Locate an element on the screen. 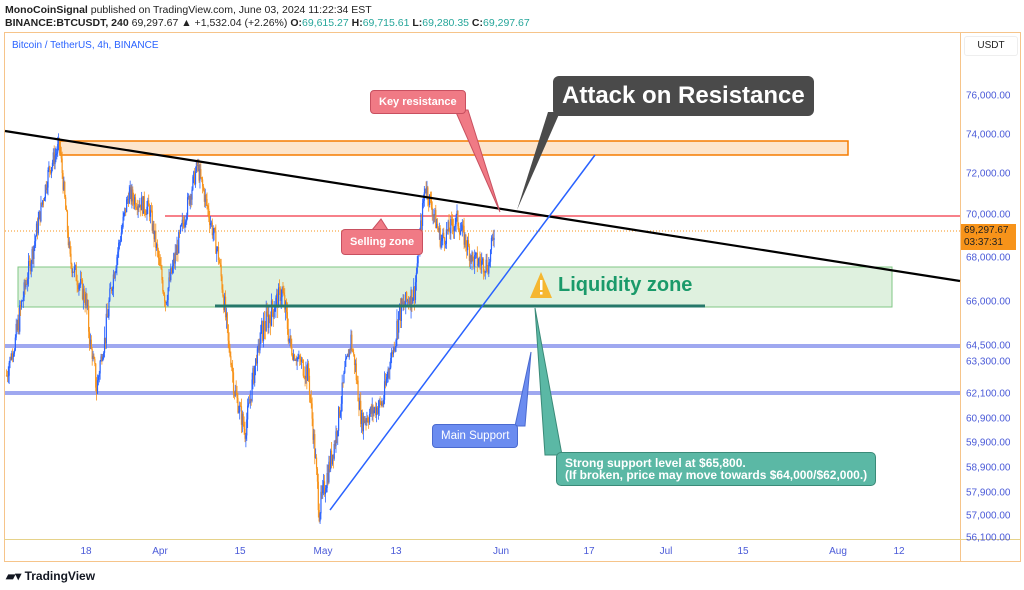 The image size is (1024, 590). price-tick: 57,000.00 is located at coordinates (988, 516).